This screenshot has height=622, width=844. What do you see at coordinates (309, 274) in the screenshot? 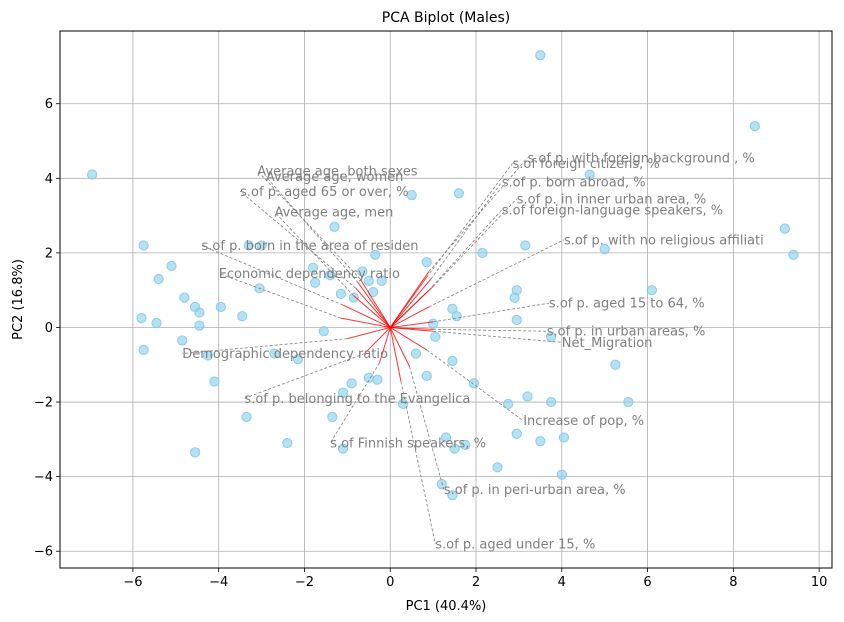
I see `loading-label: Economic dependency ratio` at bounding box center [309, 274].